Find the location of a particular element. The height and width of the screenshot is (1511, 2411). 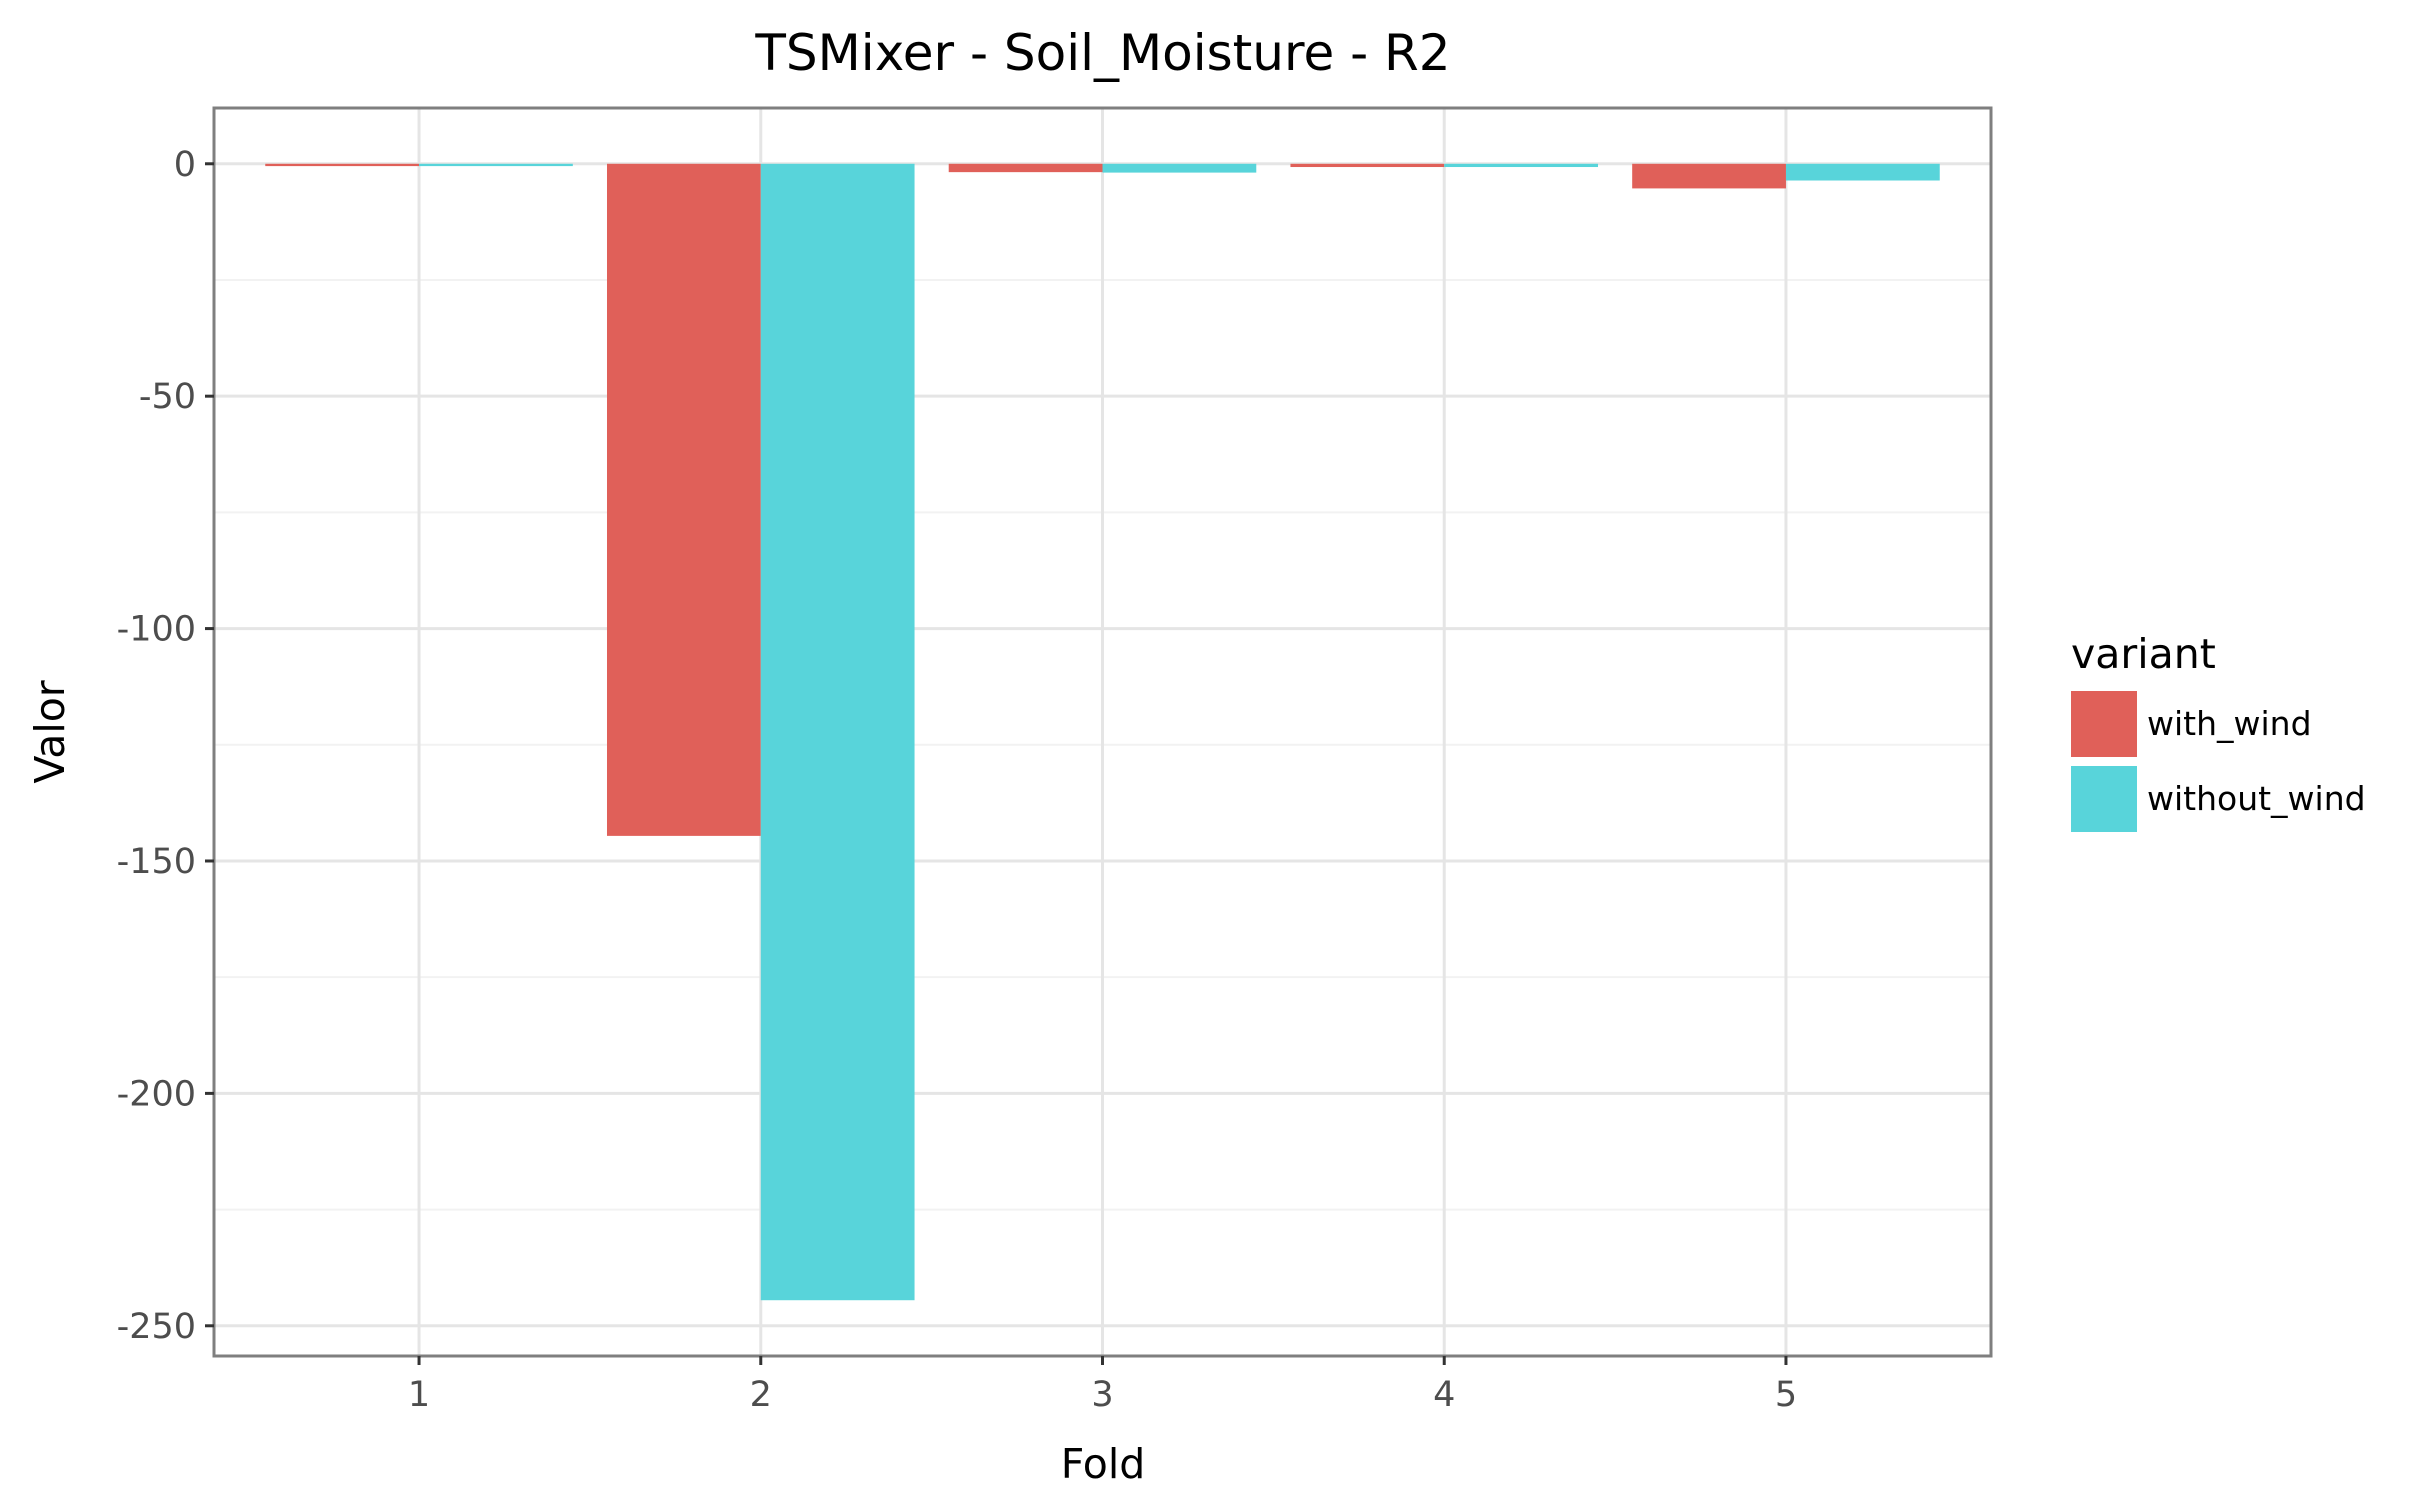

y-axis-title: Valor is located at coordinates (50, 731).